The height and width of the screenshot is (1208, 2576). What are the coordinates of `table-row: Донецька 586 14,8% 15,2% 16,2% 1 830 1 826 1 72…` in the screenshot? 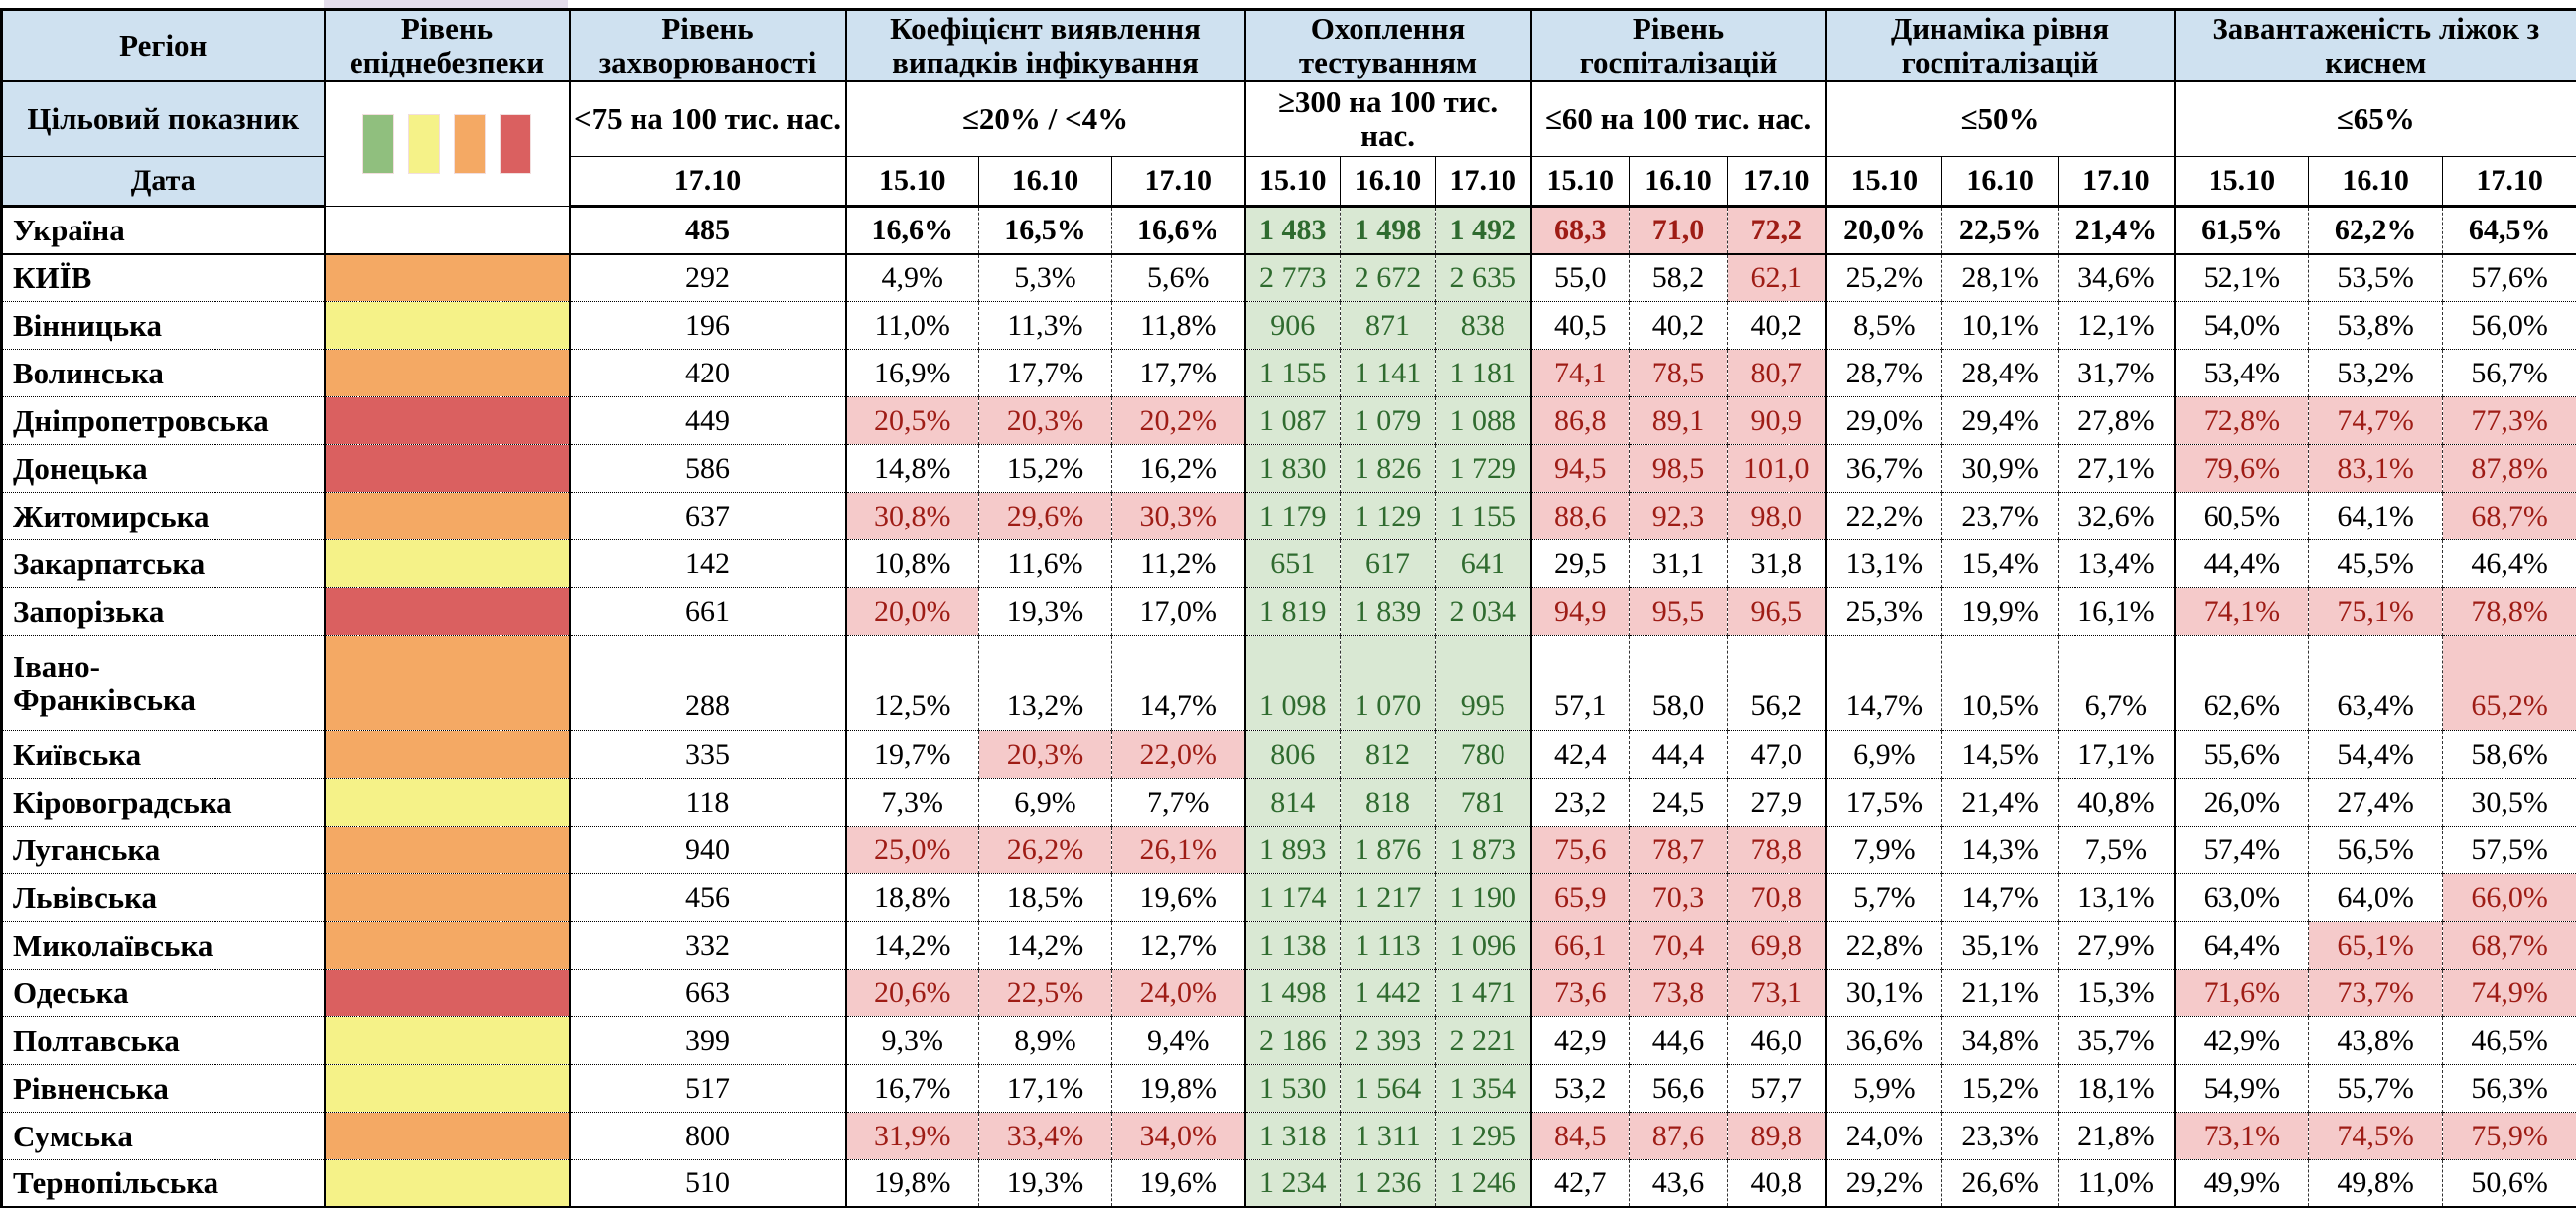 It's located at (1288, 468).